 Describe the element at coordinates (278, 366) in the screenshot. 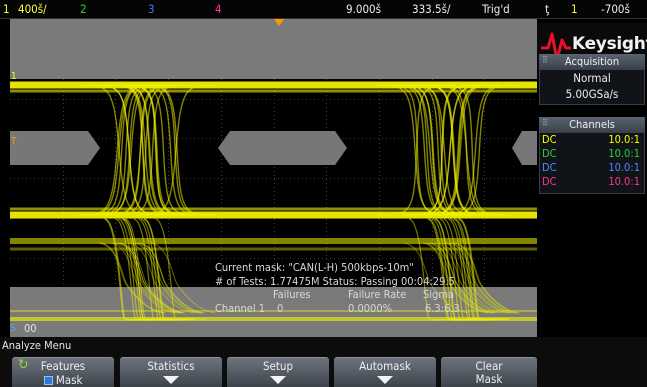

I see `setup-label: Setup` at that location.